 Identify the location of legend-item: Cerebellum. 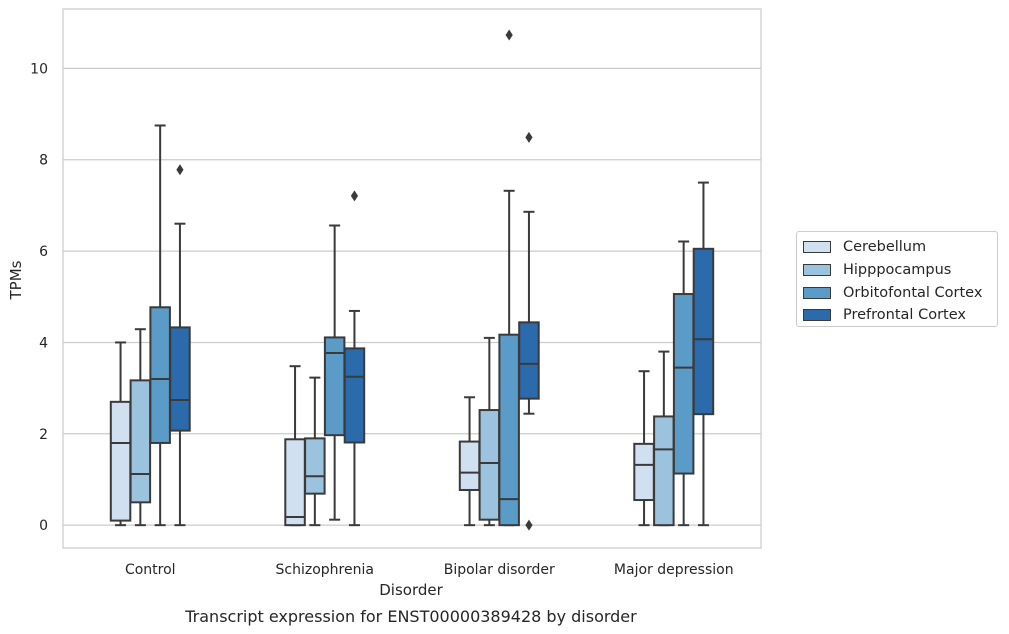
(900, 247).